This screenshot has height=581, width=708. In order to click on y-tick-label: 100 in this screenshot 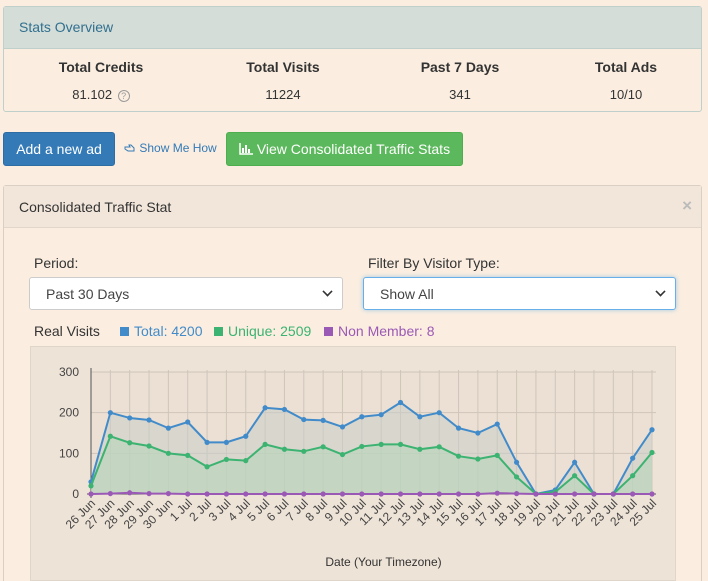, I will do `click(69, 453)`.